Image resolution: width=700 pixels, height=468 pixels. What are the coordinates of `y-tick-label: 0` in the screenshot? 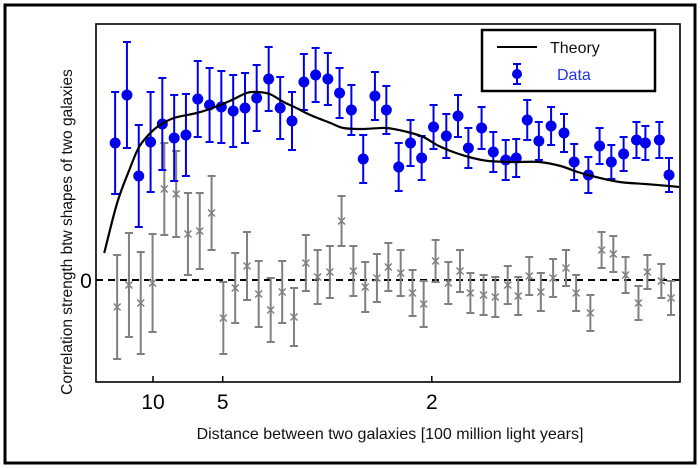 It's located at (86, 281).